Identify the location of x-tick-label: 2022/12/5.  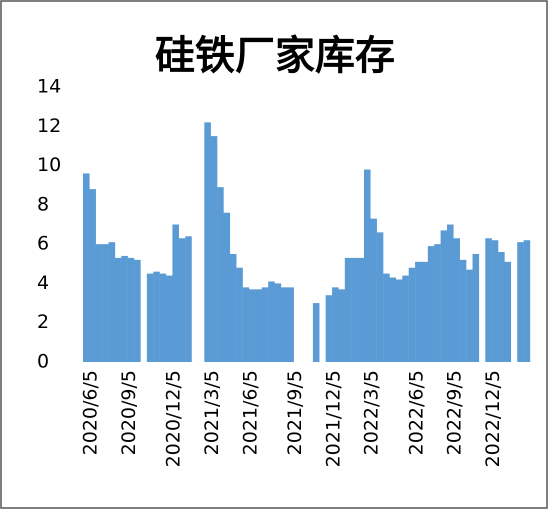
(493, 418).